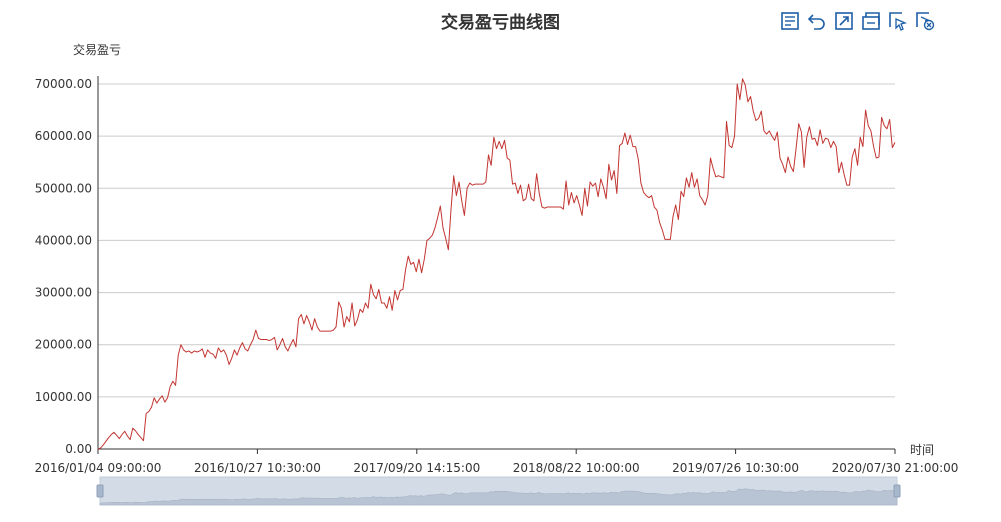  I want to click on slider-handle-right, so click(897, 491).